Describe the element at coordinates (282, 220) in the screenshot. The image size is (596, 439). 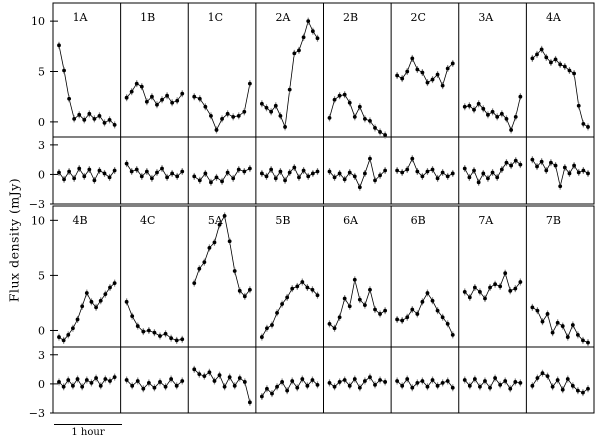
I see `panel-label: 5B` at that location.